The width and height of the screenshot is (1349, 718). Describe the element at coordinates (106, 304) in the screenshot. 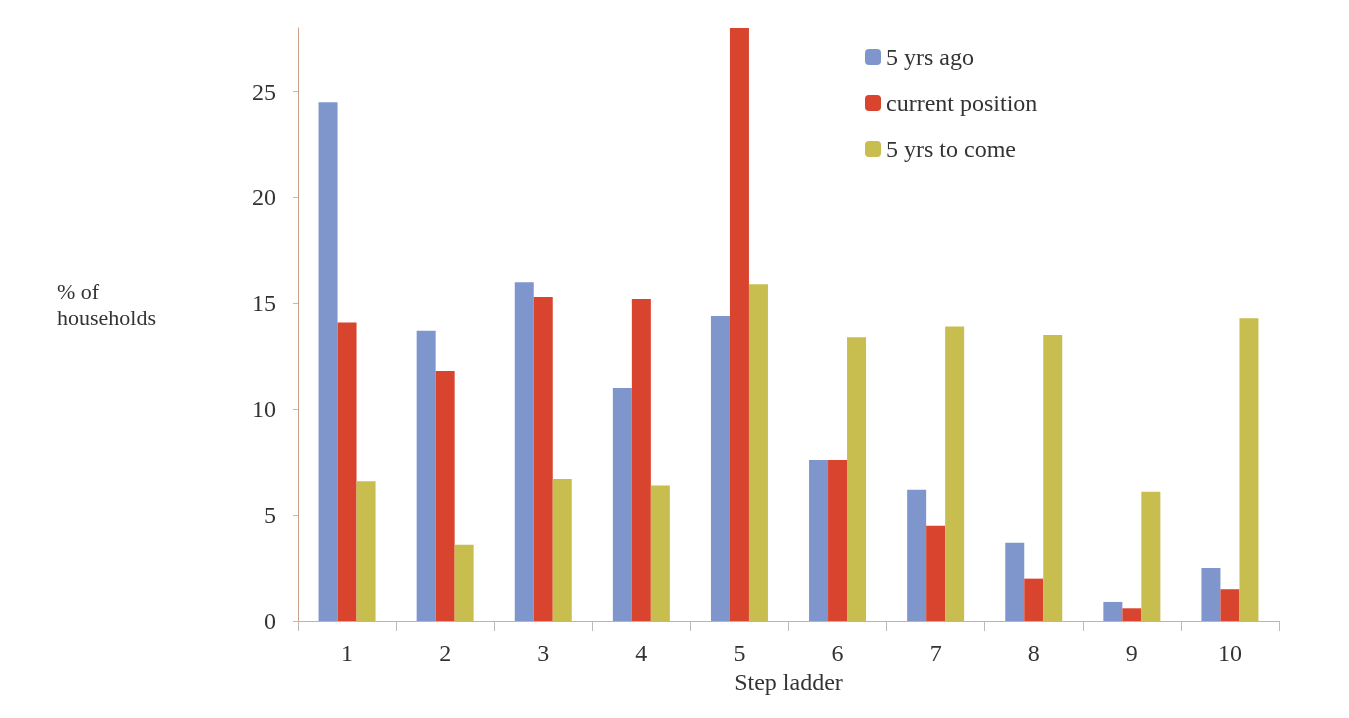

I see `y-axis-title: % of households` at that location.